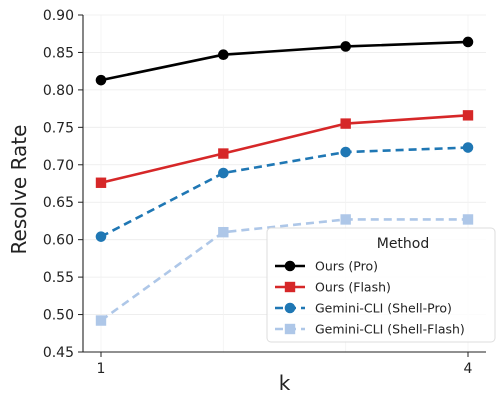 This screenshot has width=502, height=394. What do you see at coordinates (346, 266) in the screenshot?
I see `legend-label: Ours (Pro)` at bounding box center [346, 266].